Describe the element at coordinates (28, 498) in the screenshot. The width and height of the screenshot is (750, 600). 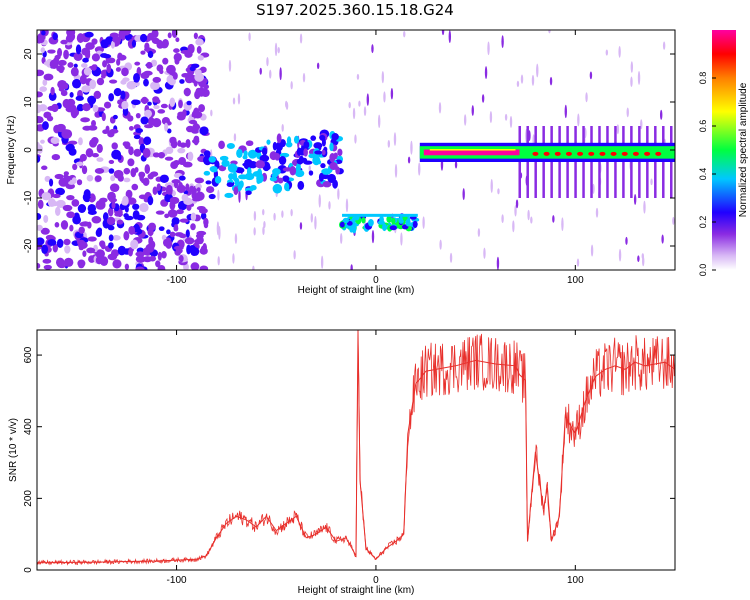
I see `snr-y-tick-label: 200` at that location.